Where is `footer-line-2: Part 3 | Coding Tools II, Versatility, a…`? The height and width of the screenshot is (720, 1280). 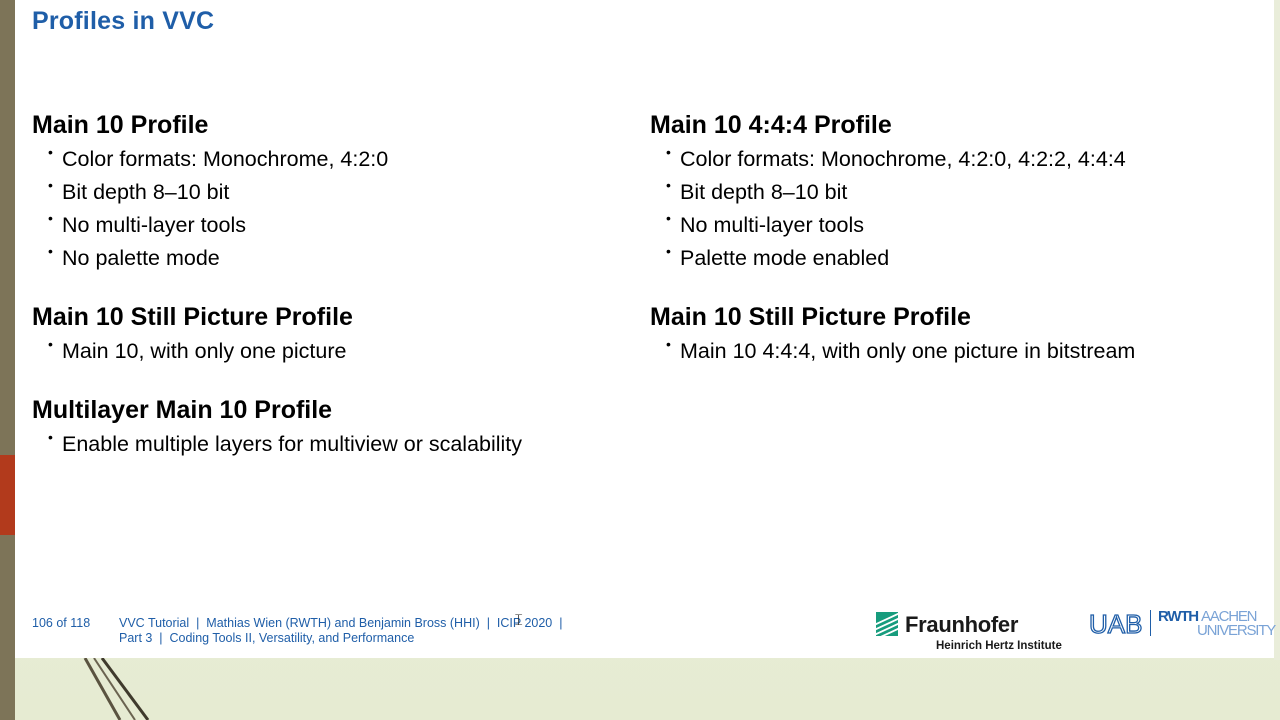 footer-line-2: Part 3 | Coding Tools II, Versatility, a… is located at coordinates (267, 638).